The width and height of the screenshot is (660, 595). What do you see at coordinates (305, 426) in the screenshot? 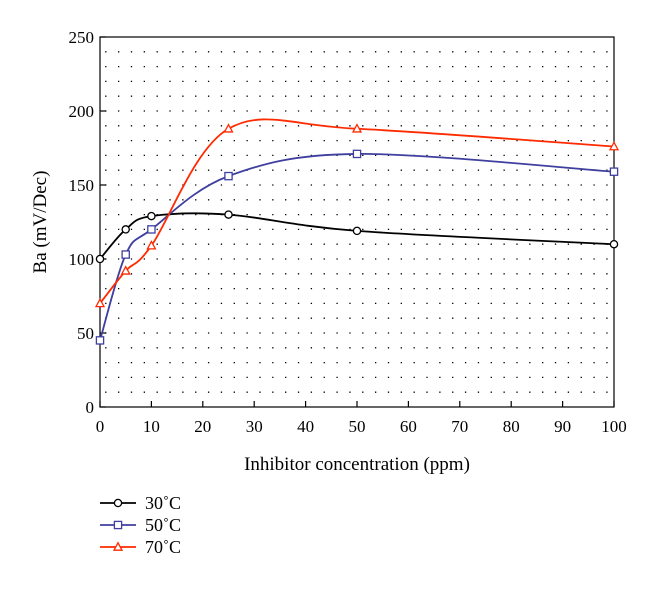
I see `x-tick-label: 40` at bounding box center [305, 426].